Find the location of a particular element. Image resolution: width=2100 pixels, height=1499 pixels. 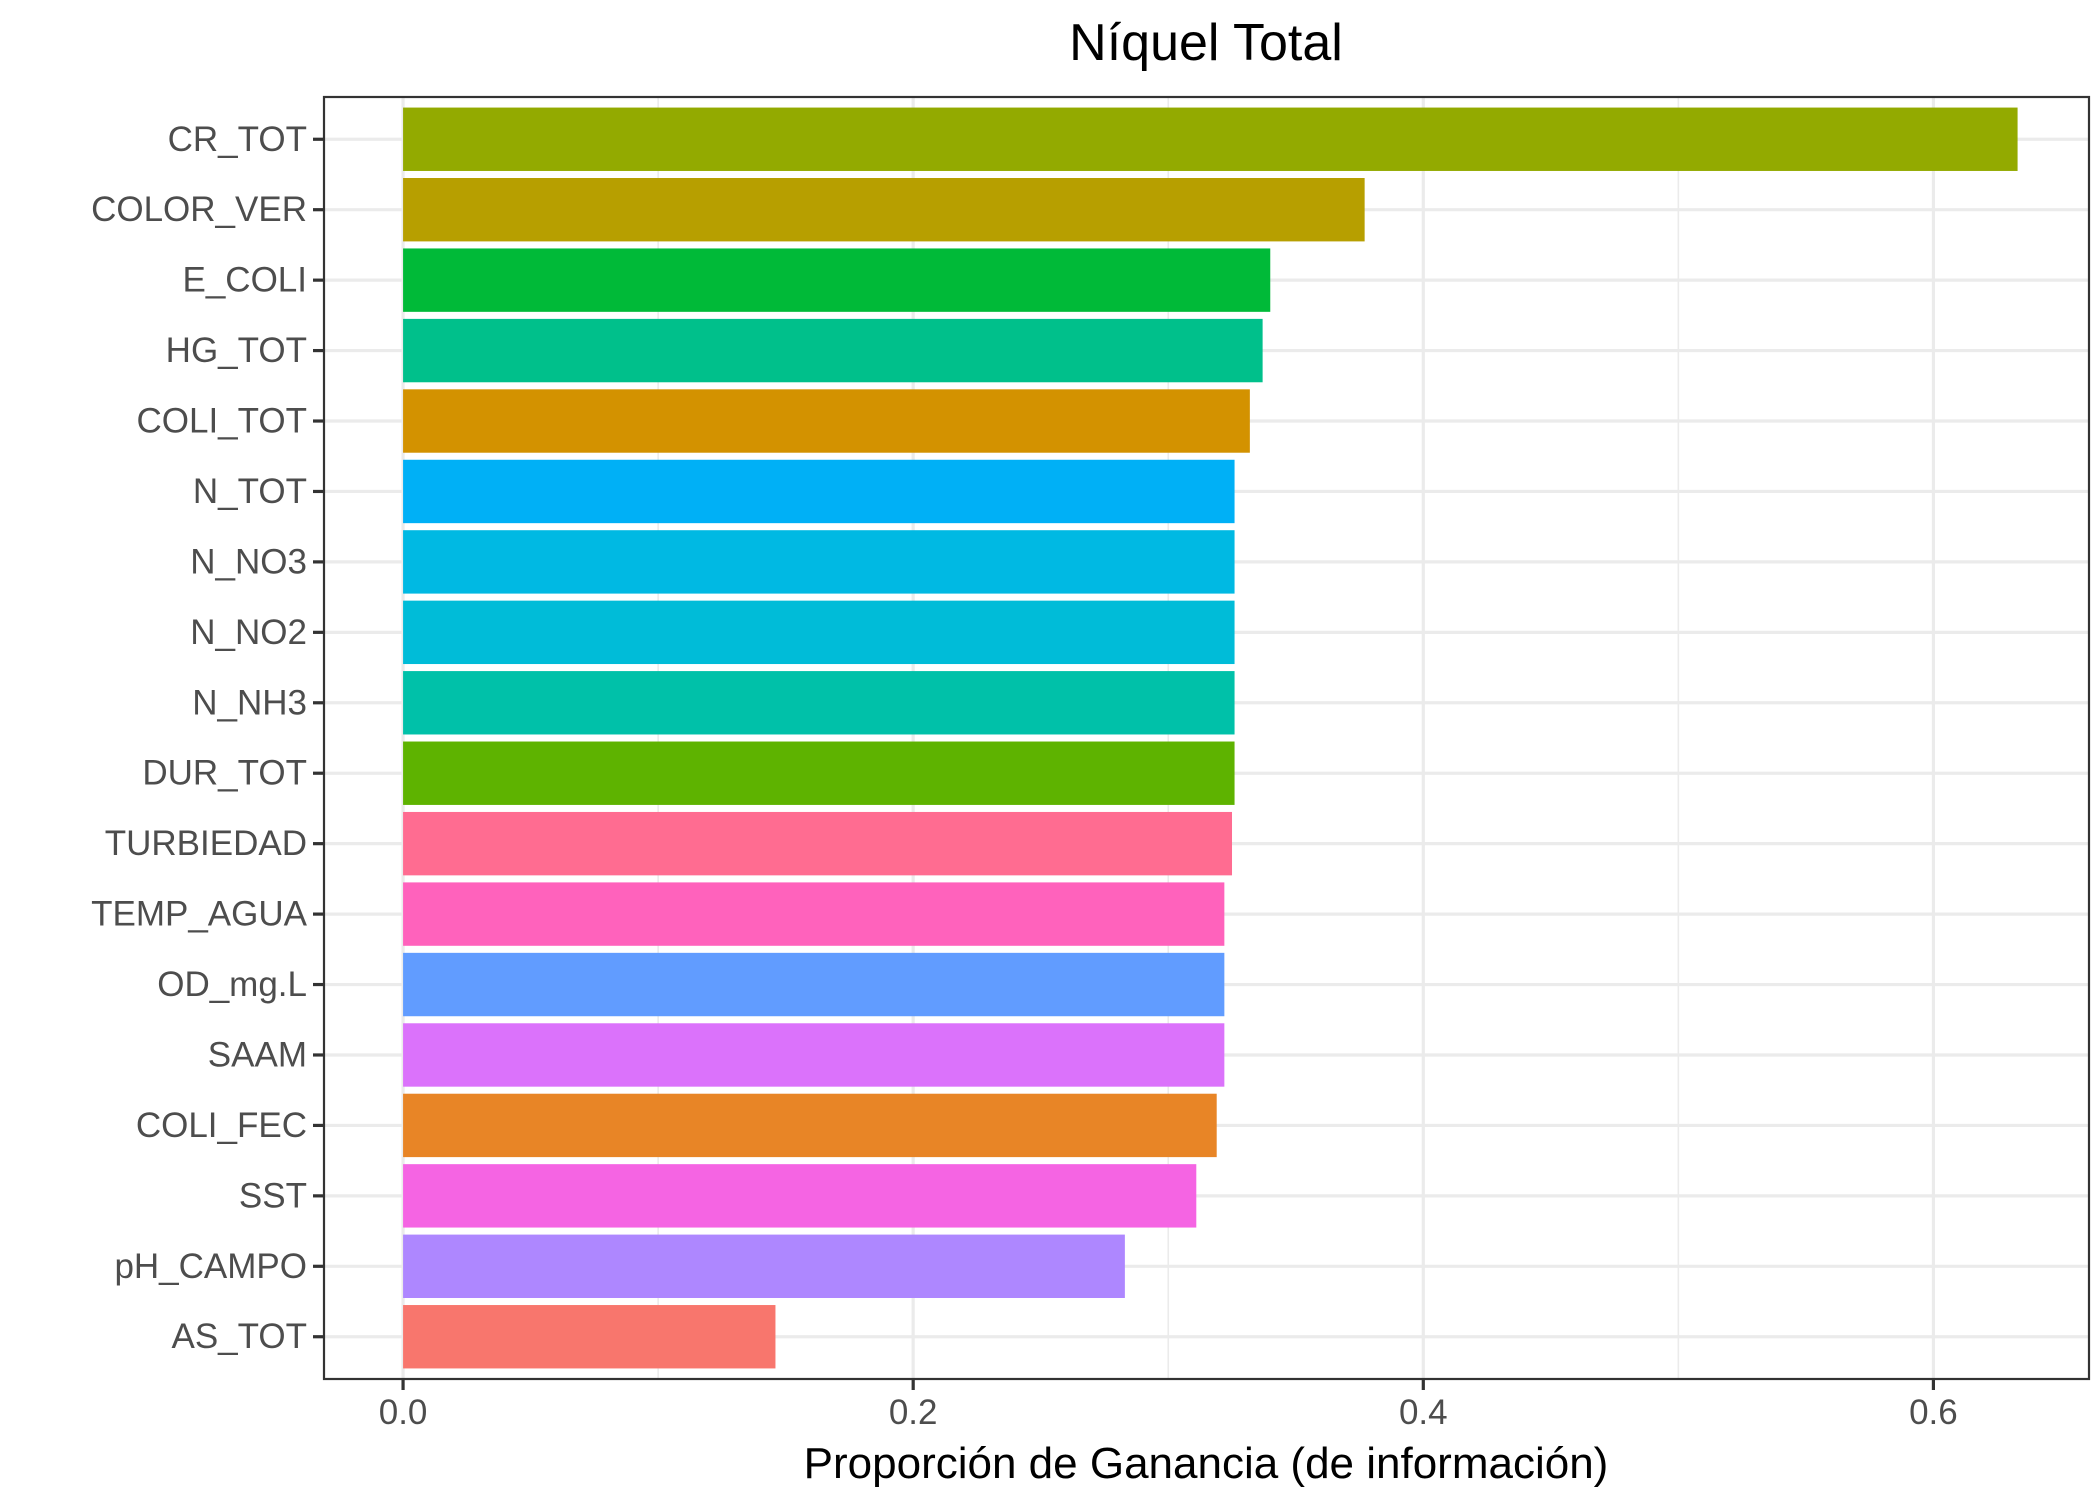

x-tick-label: 0.6 is located at coordinates (1933, 1412).